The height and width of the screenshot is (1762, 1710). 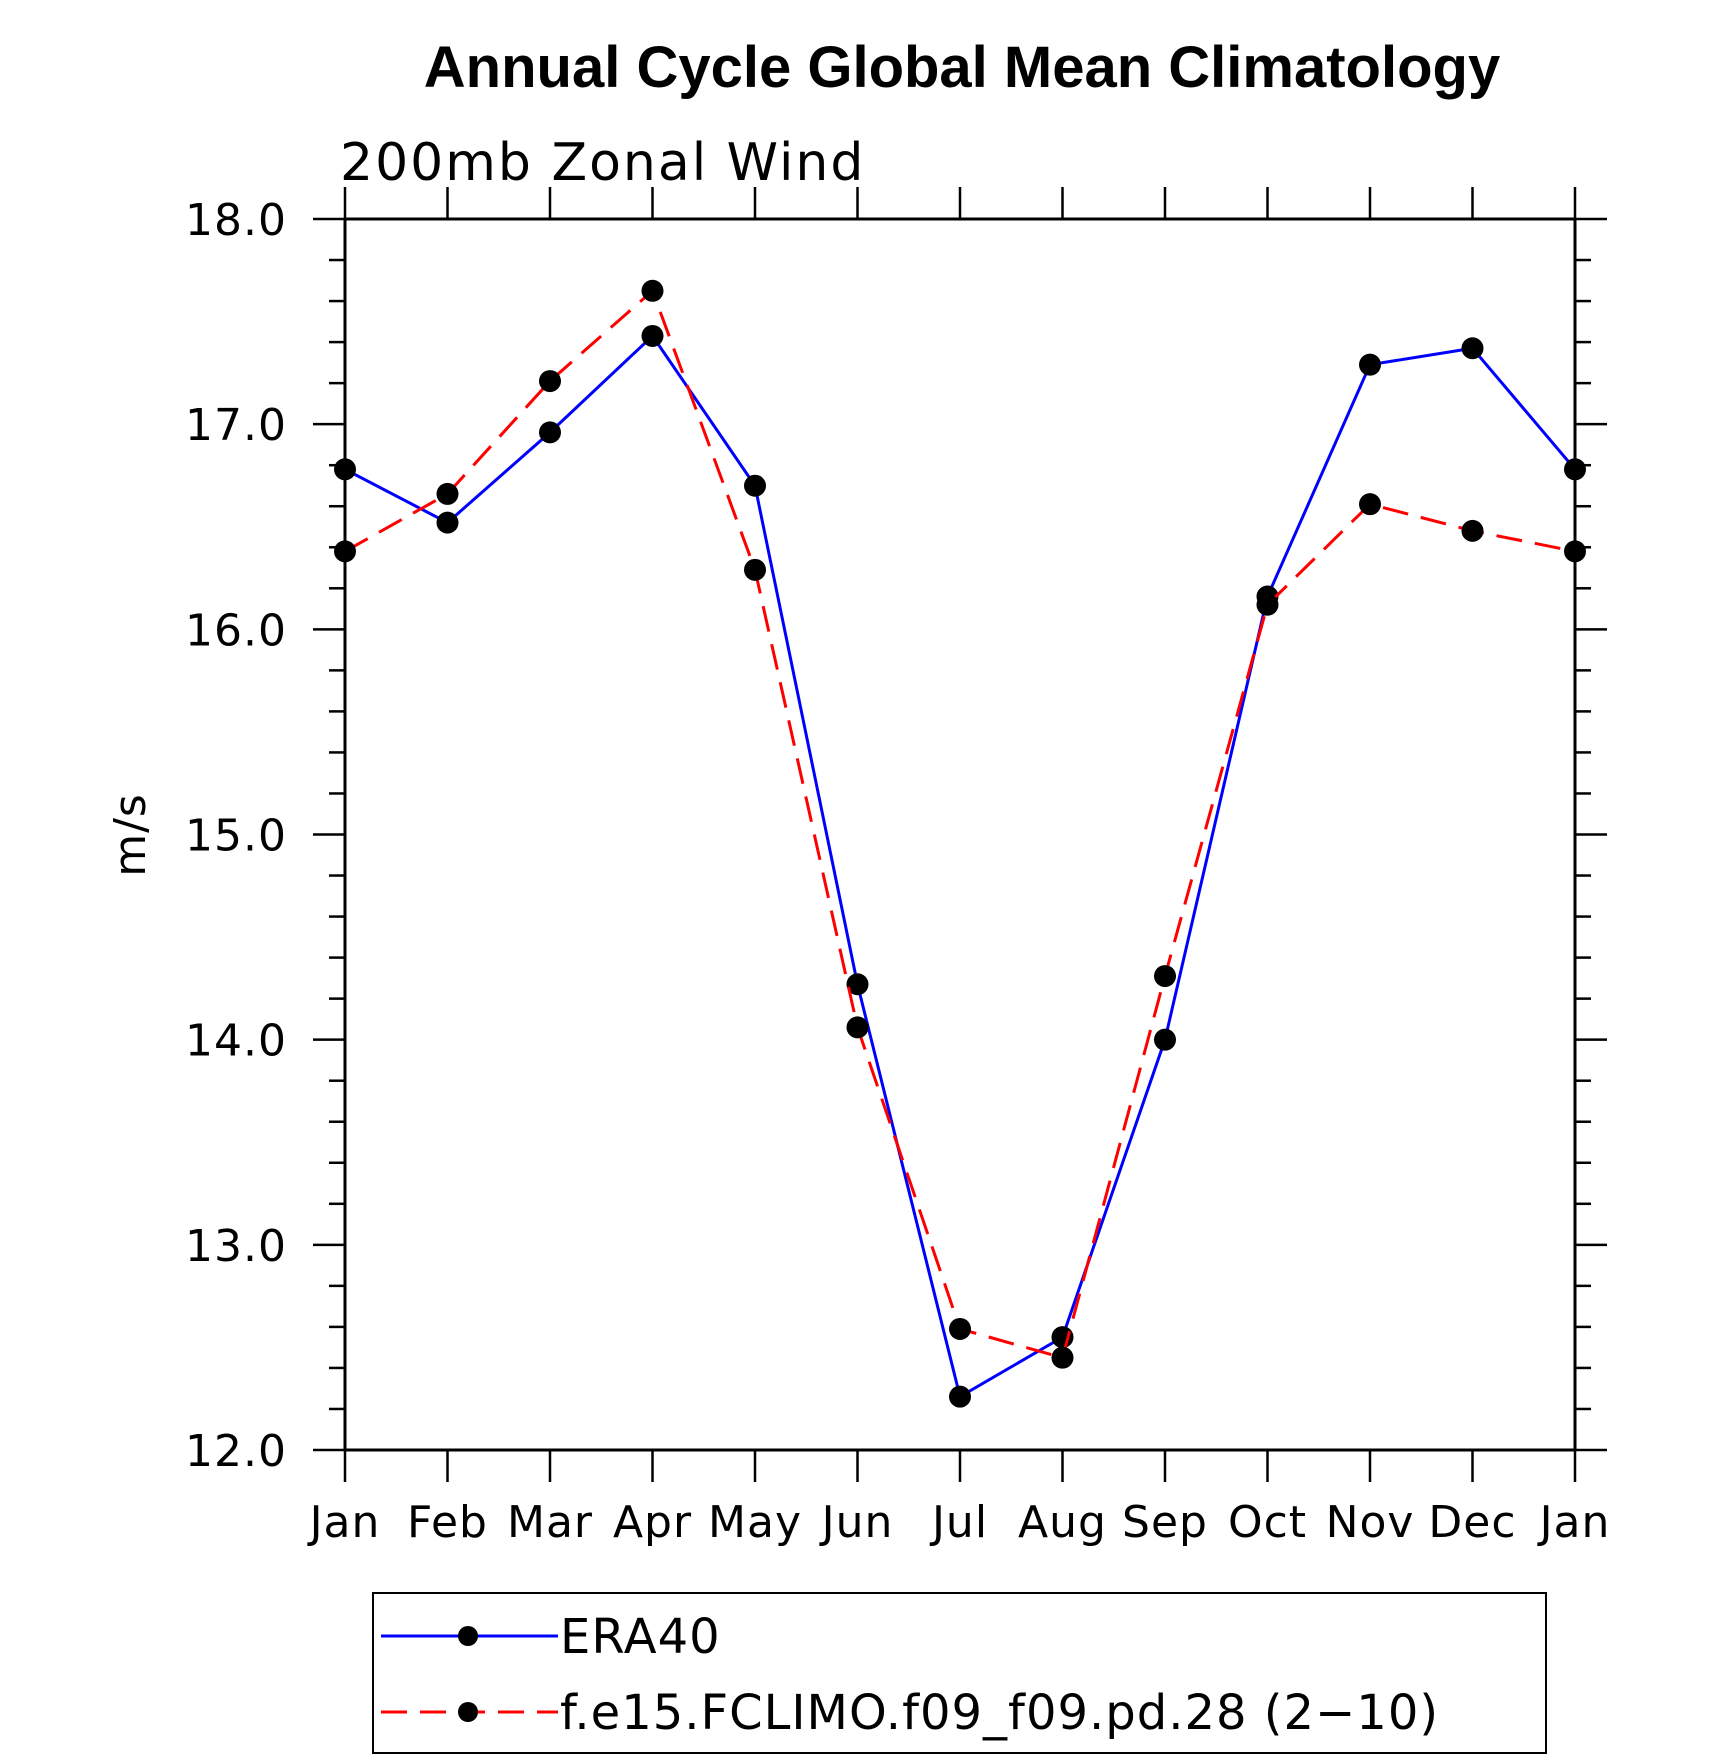 What do you see at coordinates (1267, 1522) in the screenshot?
I see `x-tick-label: Oct` at bounding box center [1267, 1522].